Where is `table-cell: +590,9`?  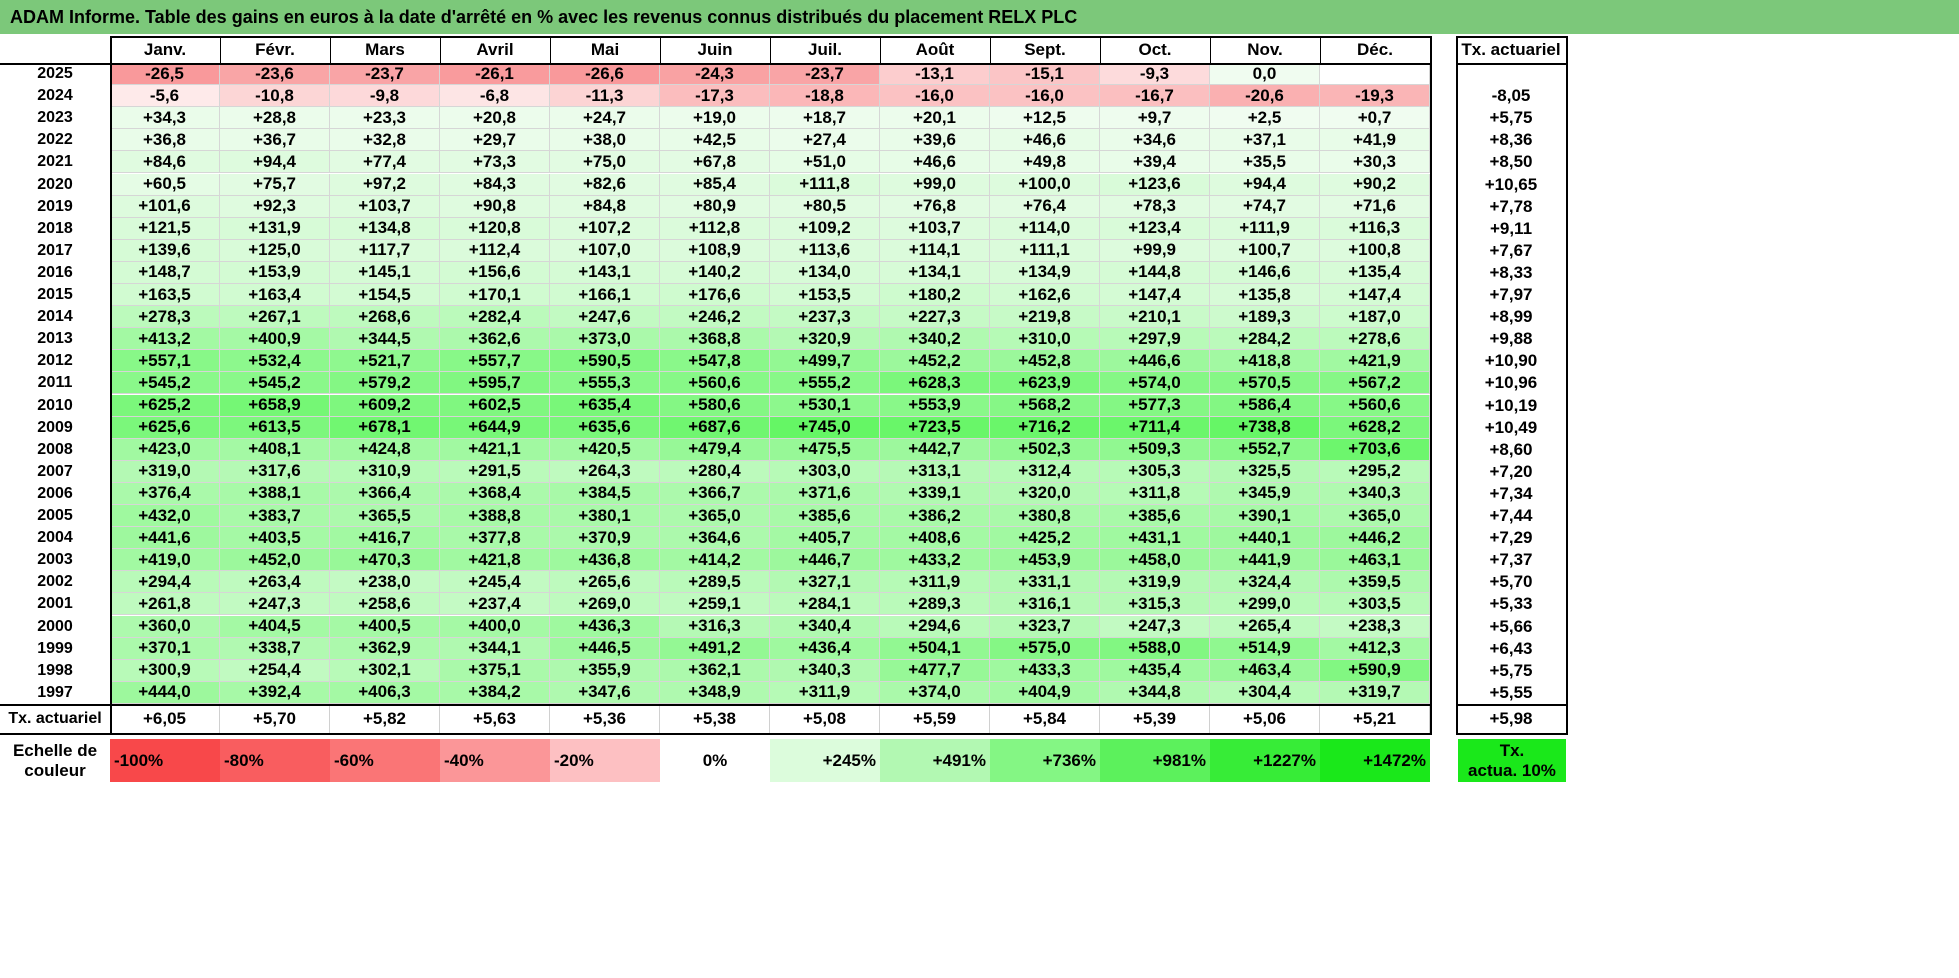 table-cell: +590,9 is located at coordinates (1375, 670).